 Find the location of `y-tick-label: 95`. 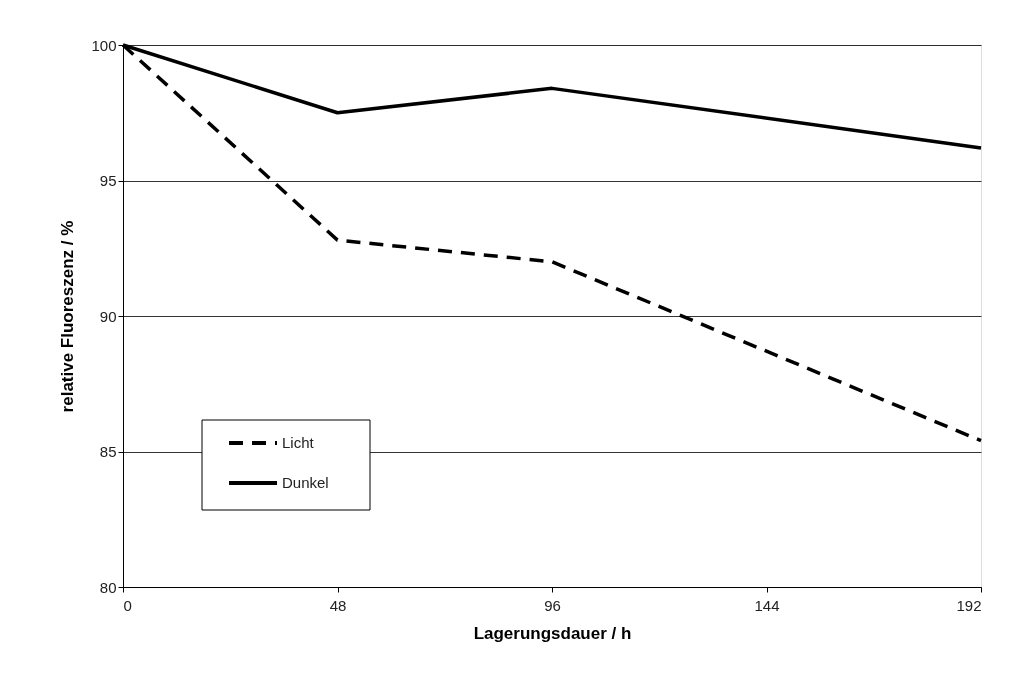

y-tick-label: 95 is located at coordinates (108, 180).